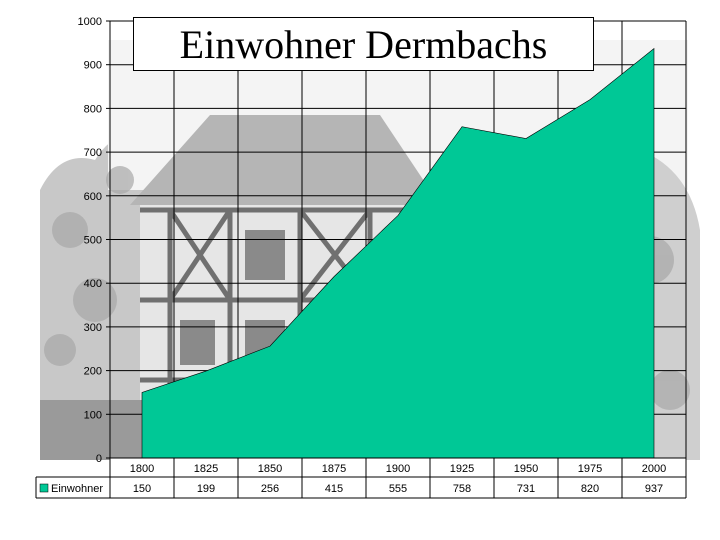 Image resolution: width=720 pixels, height=540 pixels. I want to click on data-label: 555, so click(398, 489).